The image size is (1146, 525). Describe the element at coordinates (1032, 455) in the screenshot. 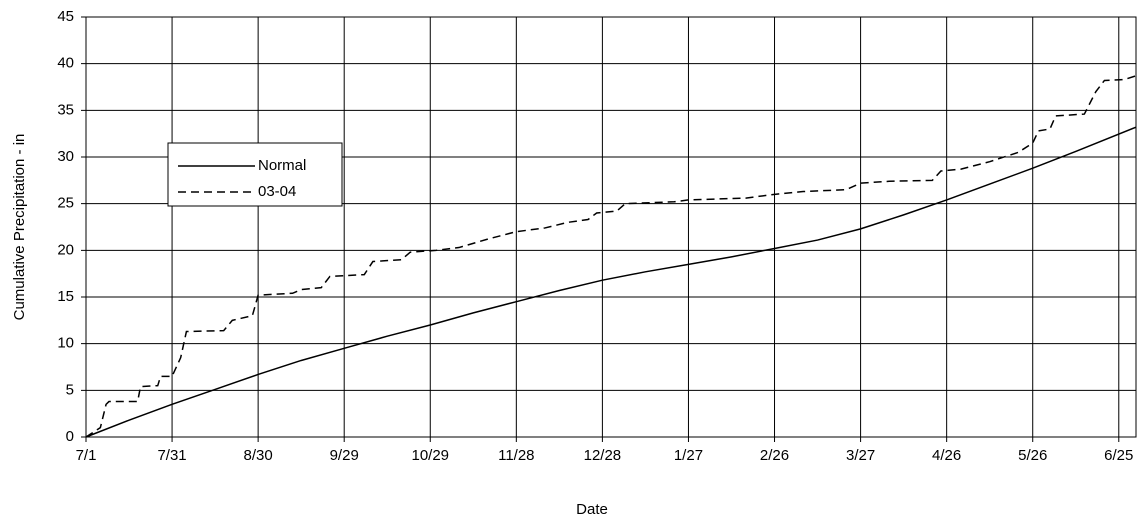

I see `x-tick-label: 5/26` at that location.